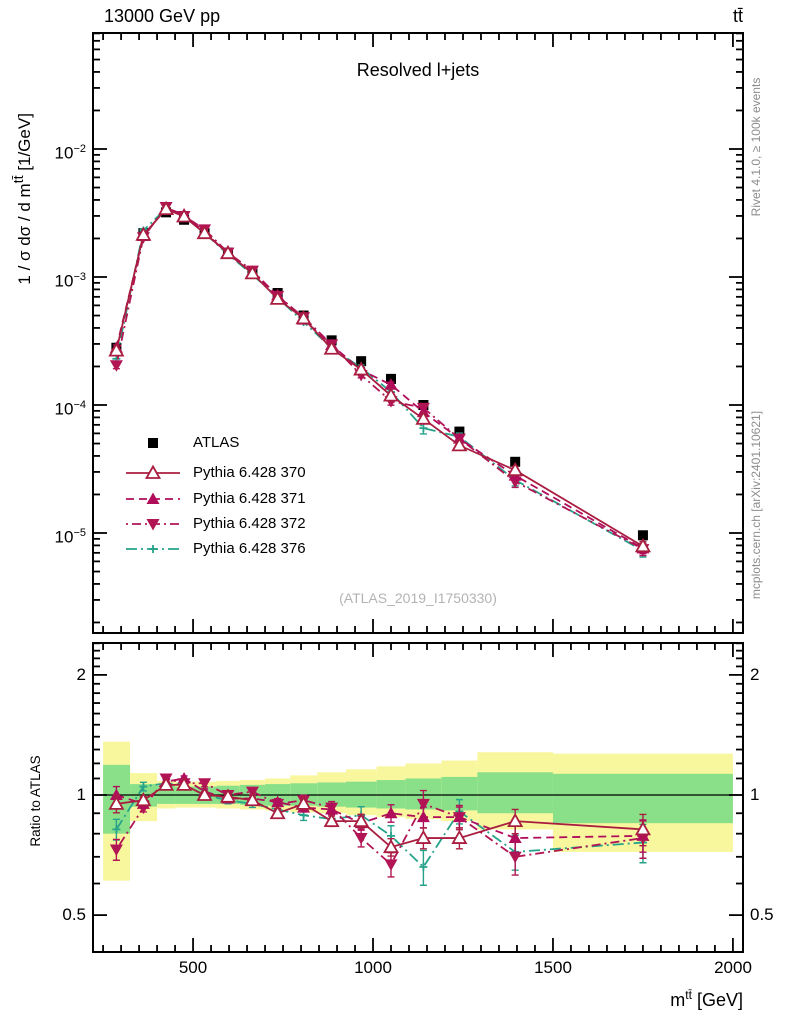  Describe the element at coordinates (70, 281) in the screenshot. I see `y-tick-1e-3: 10⁻³` at that location.